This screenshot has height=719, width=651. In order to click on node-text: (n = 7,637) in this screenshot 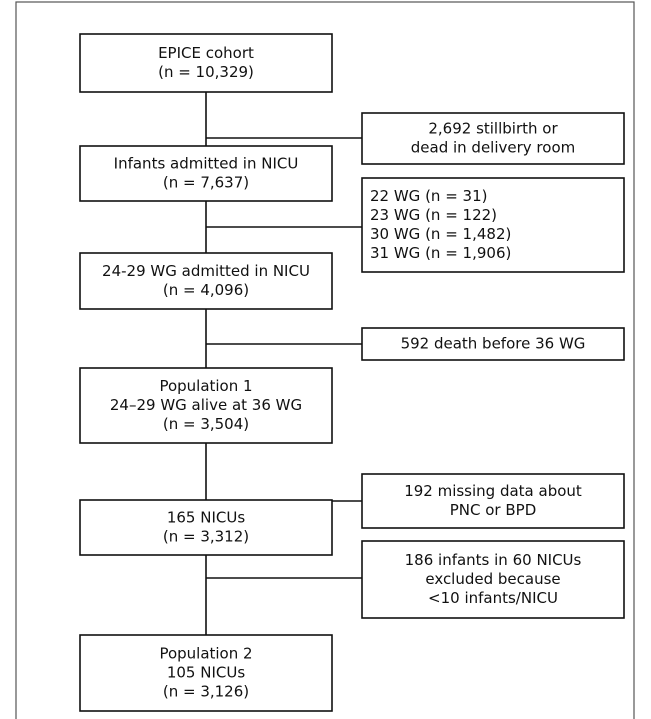, I will do `click(206, 183)`.